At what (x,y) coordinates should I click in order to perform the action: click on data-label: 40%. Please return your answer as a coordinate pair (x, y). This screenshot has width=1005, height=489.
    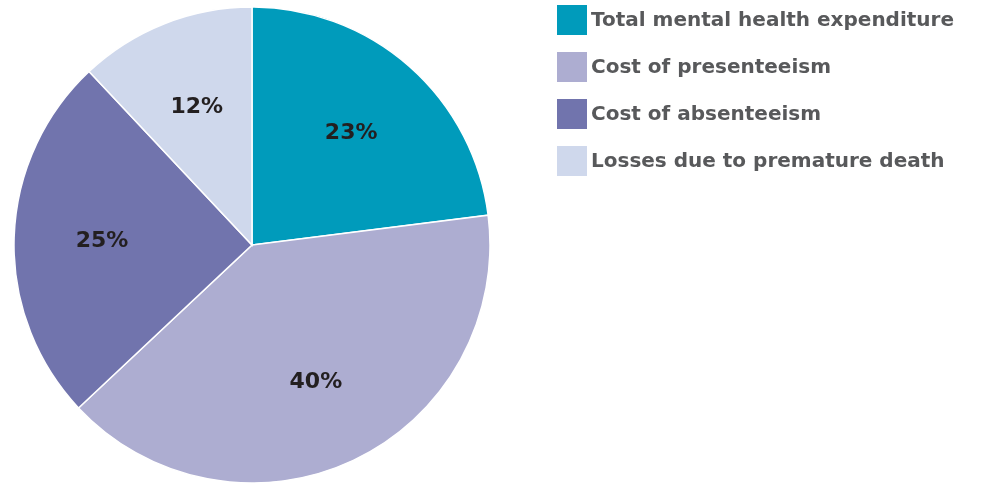
    Looking at the image, I should click on (316, 380).